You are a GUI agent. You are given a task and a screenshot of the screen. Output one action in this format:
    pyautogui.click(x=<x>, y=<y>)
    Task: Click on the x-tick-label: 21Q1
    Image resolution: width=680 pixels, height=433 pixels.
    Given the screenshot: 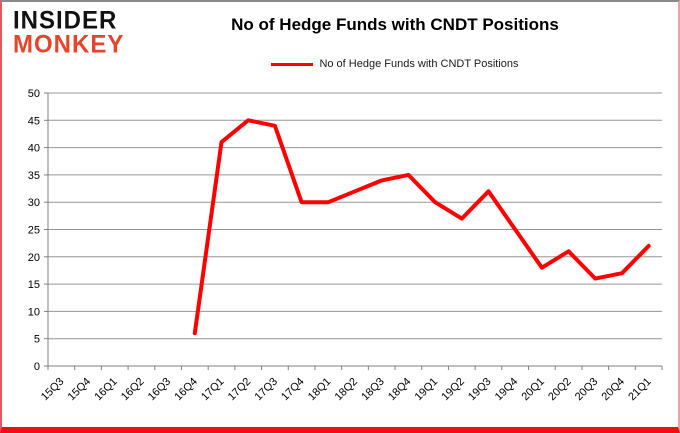 What is the action you would take?
    pyautogui.click(x=640, y=390)
    